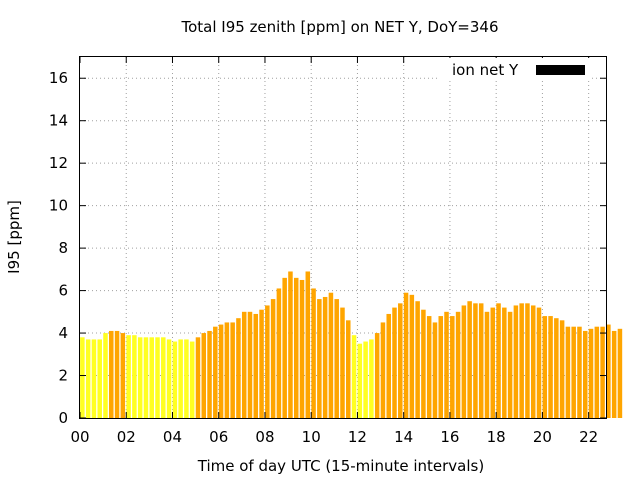 This screenshot has height=480, width=640. I want to click on y-tick-label: 2, so click(63, 376).